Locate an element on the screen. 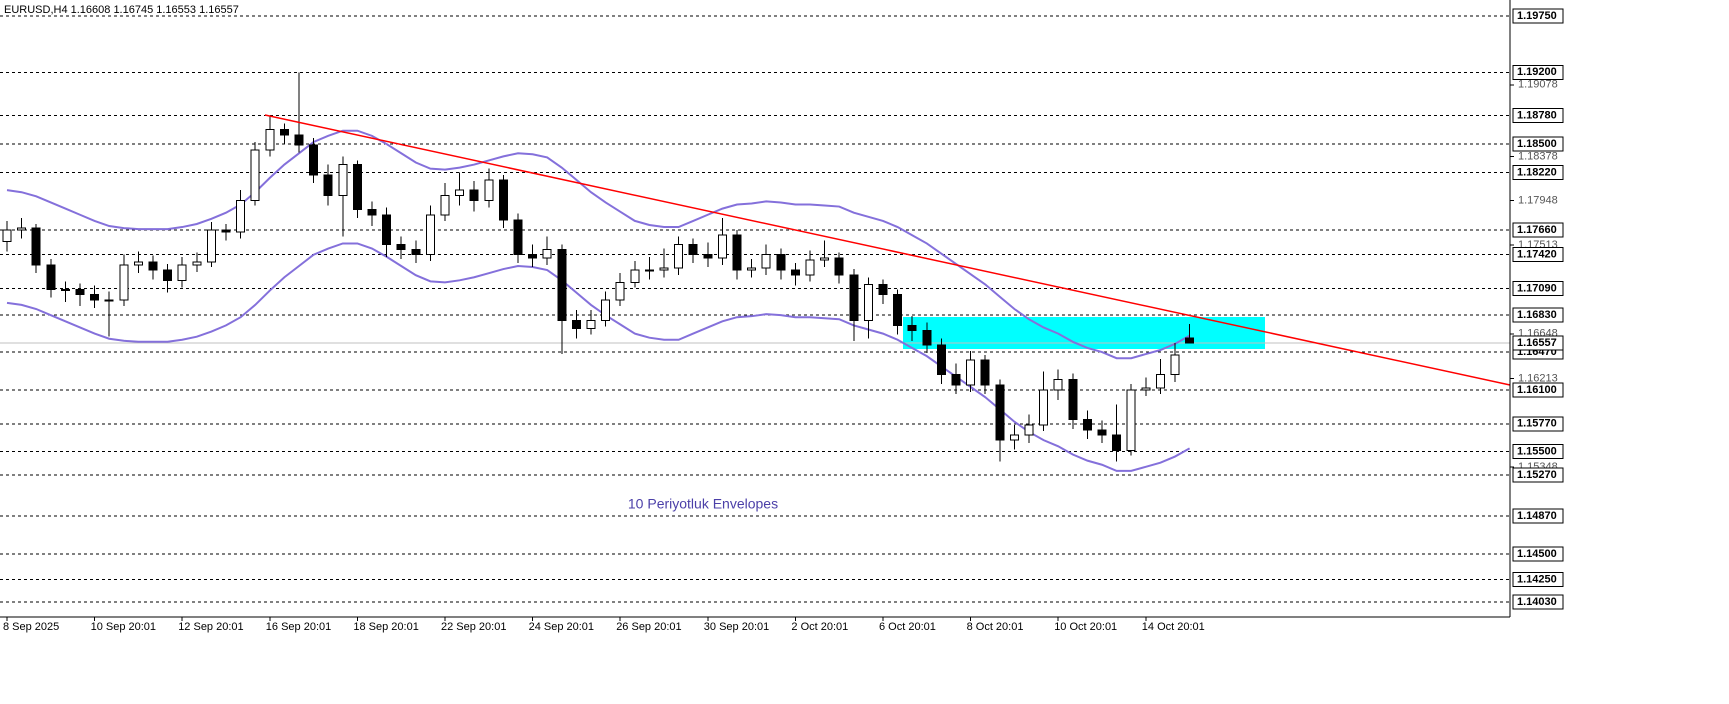  level-label: 1.17420 is located at coordinates (1537, 255).